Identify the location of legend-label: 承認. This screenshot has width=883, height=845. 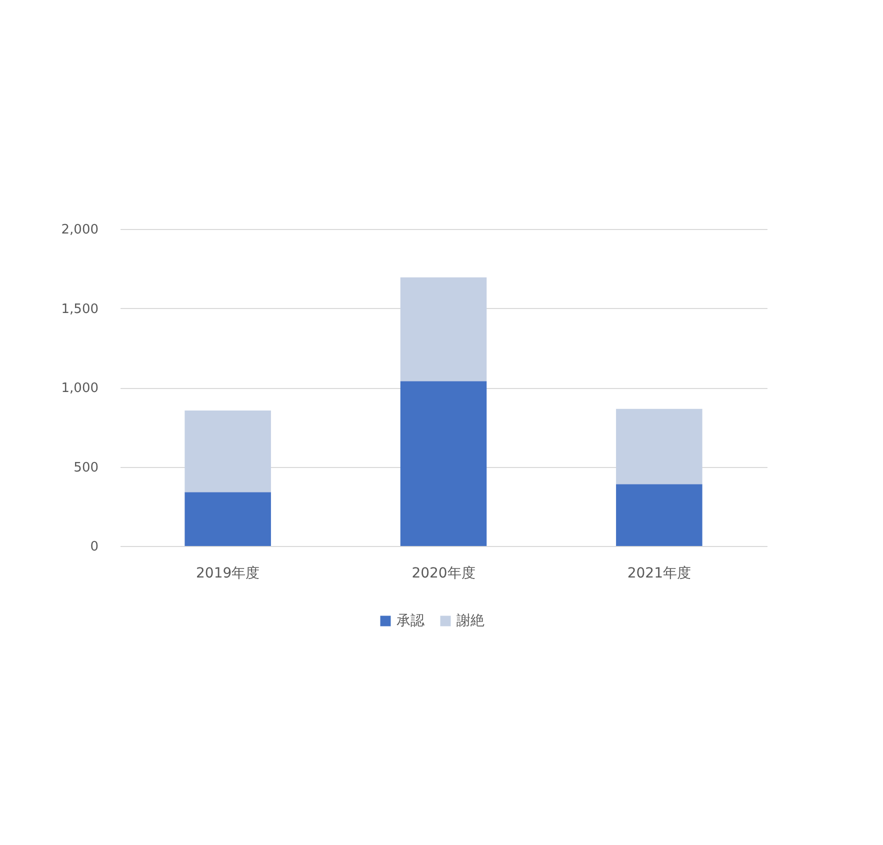
(410, 621).